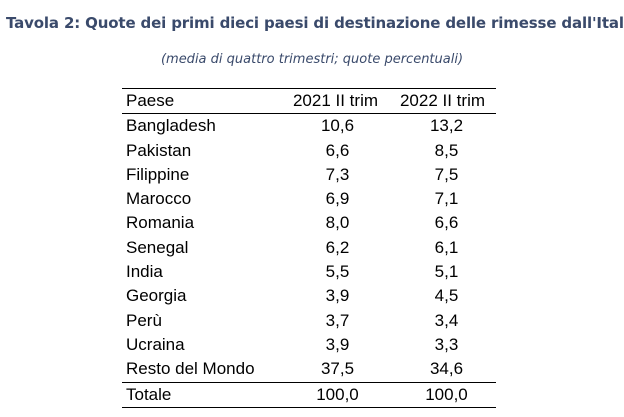 The image size is (624, 417). I want to click on value-2021-cell: 8,0, so click(337, 223).